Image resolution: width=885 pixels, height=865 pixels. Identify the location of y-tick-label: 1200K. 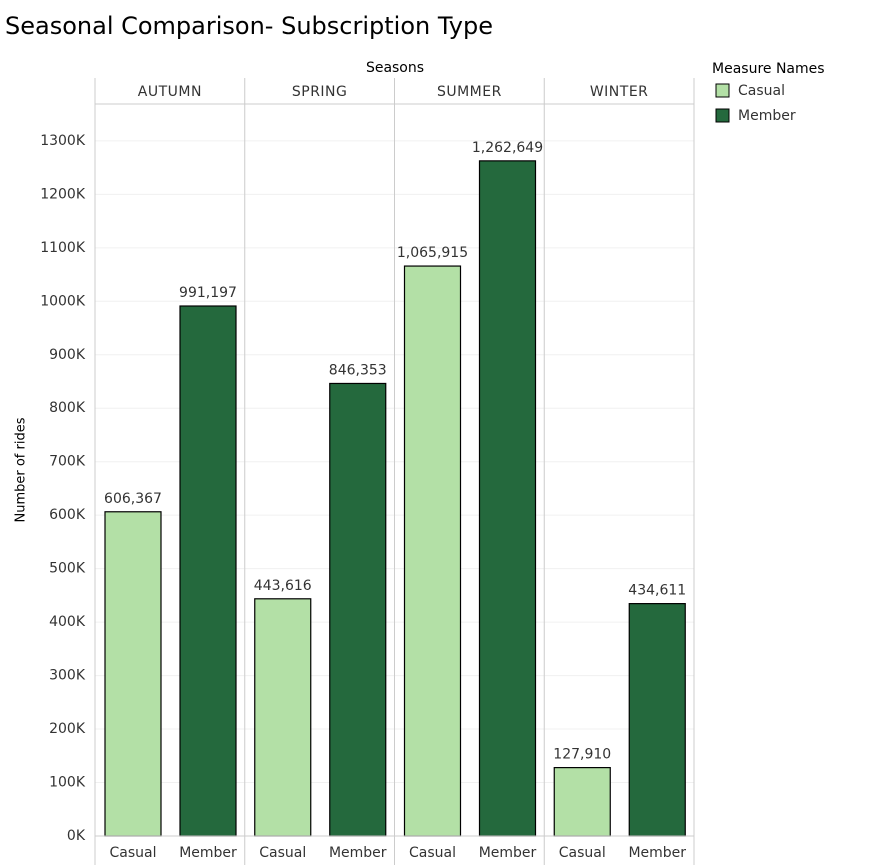
(63, 194).